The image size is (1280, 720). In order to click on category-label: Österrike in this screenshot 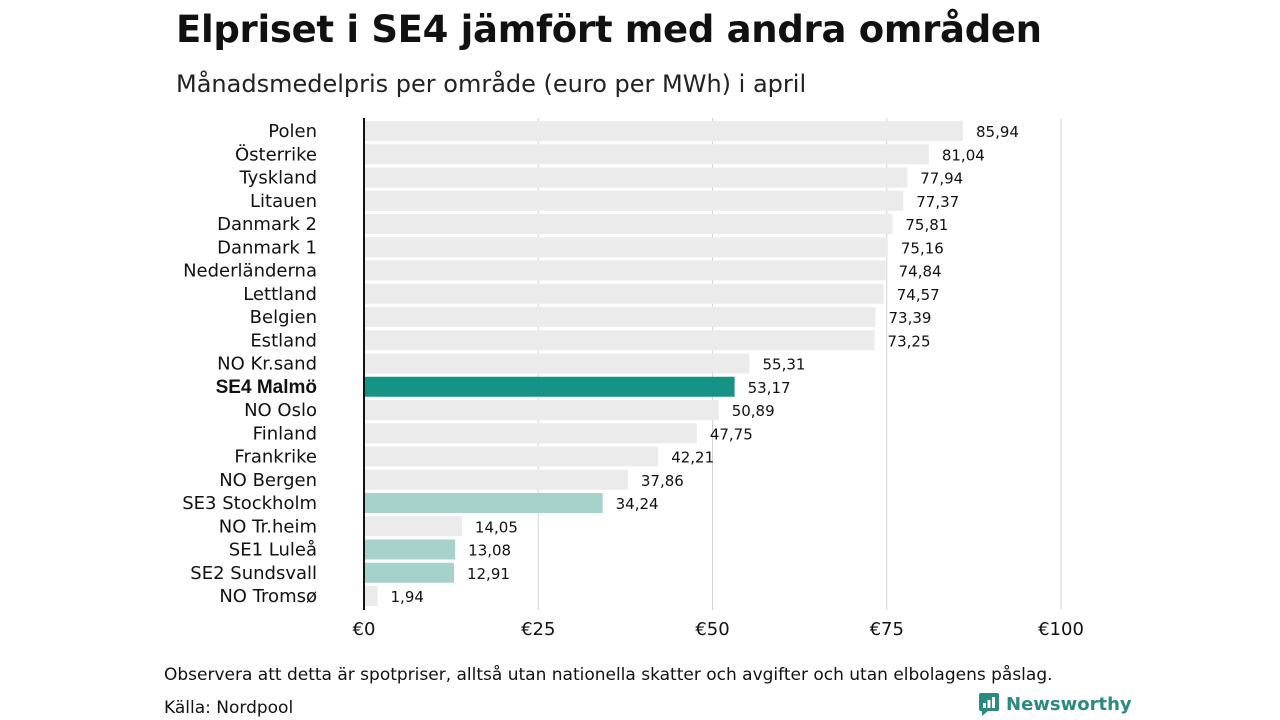, I will do `click(276, 154)`.